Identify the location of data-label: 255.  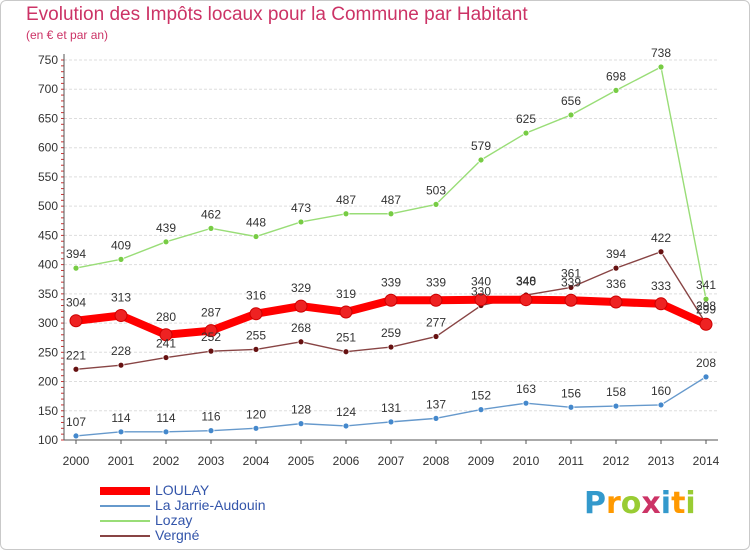
(256, 335).